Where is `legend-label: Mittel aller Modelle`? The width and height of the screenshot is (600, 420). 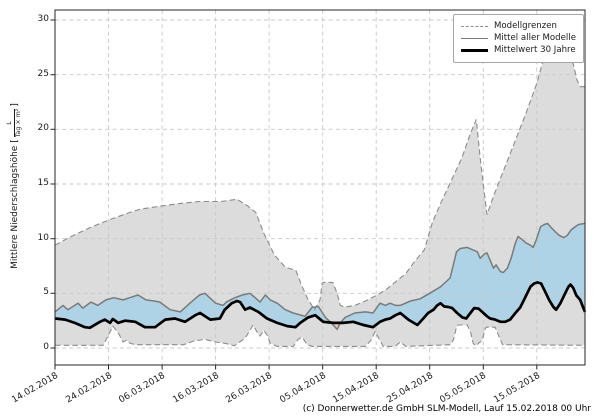 legend-label: Mittel aller Modelle is located at coordinates (534, 38).